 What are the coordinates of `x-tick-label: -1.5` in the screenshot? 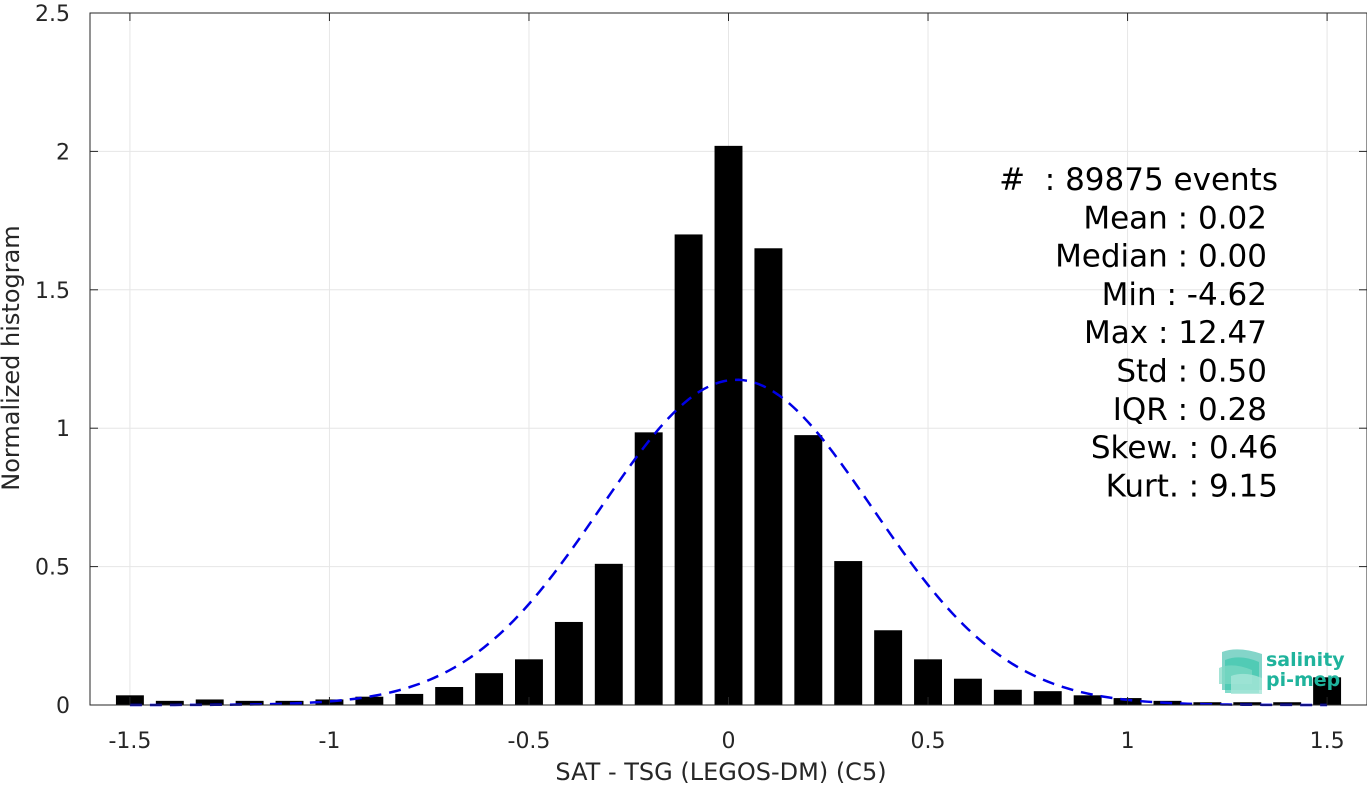 It's located at (129, 741).